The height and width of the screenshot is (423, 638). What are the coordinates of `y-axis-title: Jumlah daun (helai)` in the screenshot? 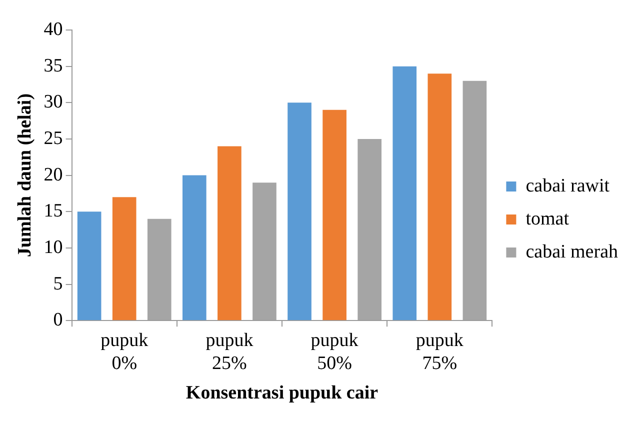 It's located at (25, 175).